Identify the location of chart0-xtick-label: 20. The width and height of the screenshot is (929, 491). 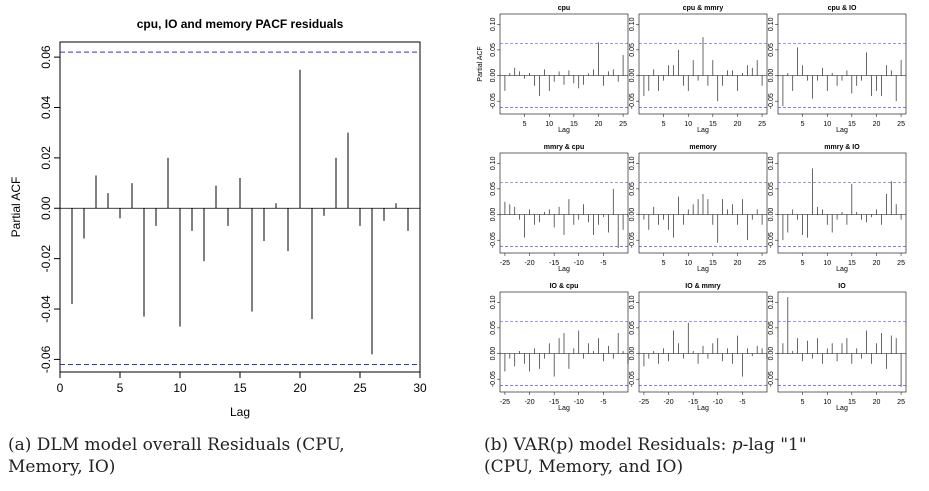
(300, 388).